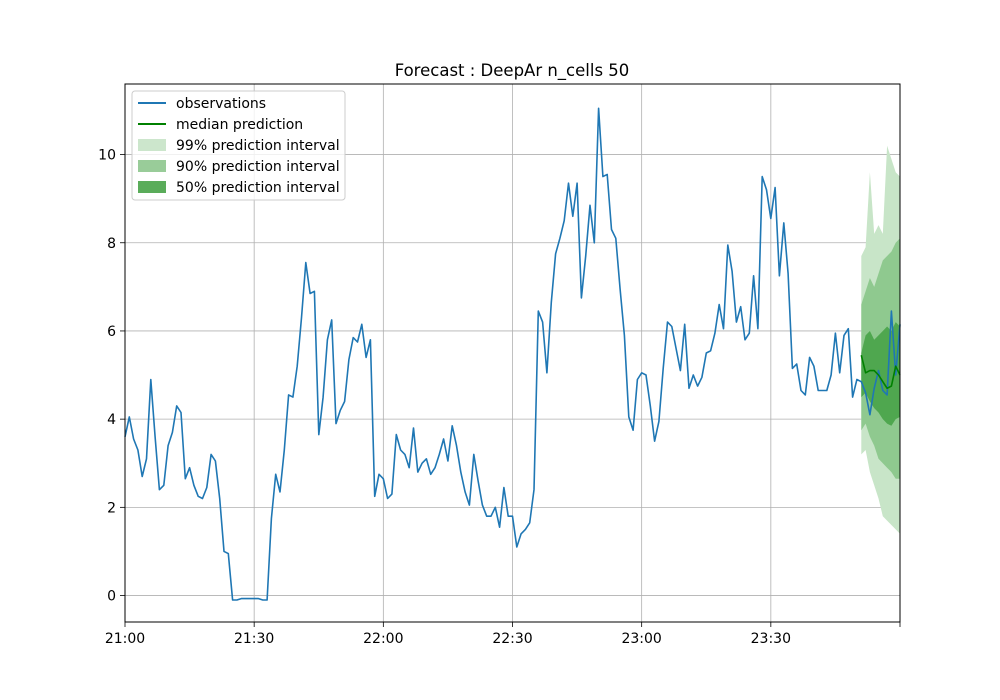  Describe the element at coordinates (383, 639) in the screenshot. I see `x-tick-label: 22:00` at that location.